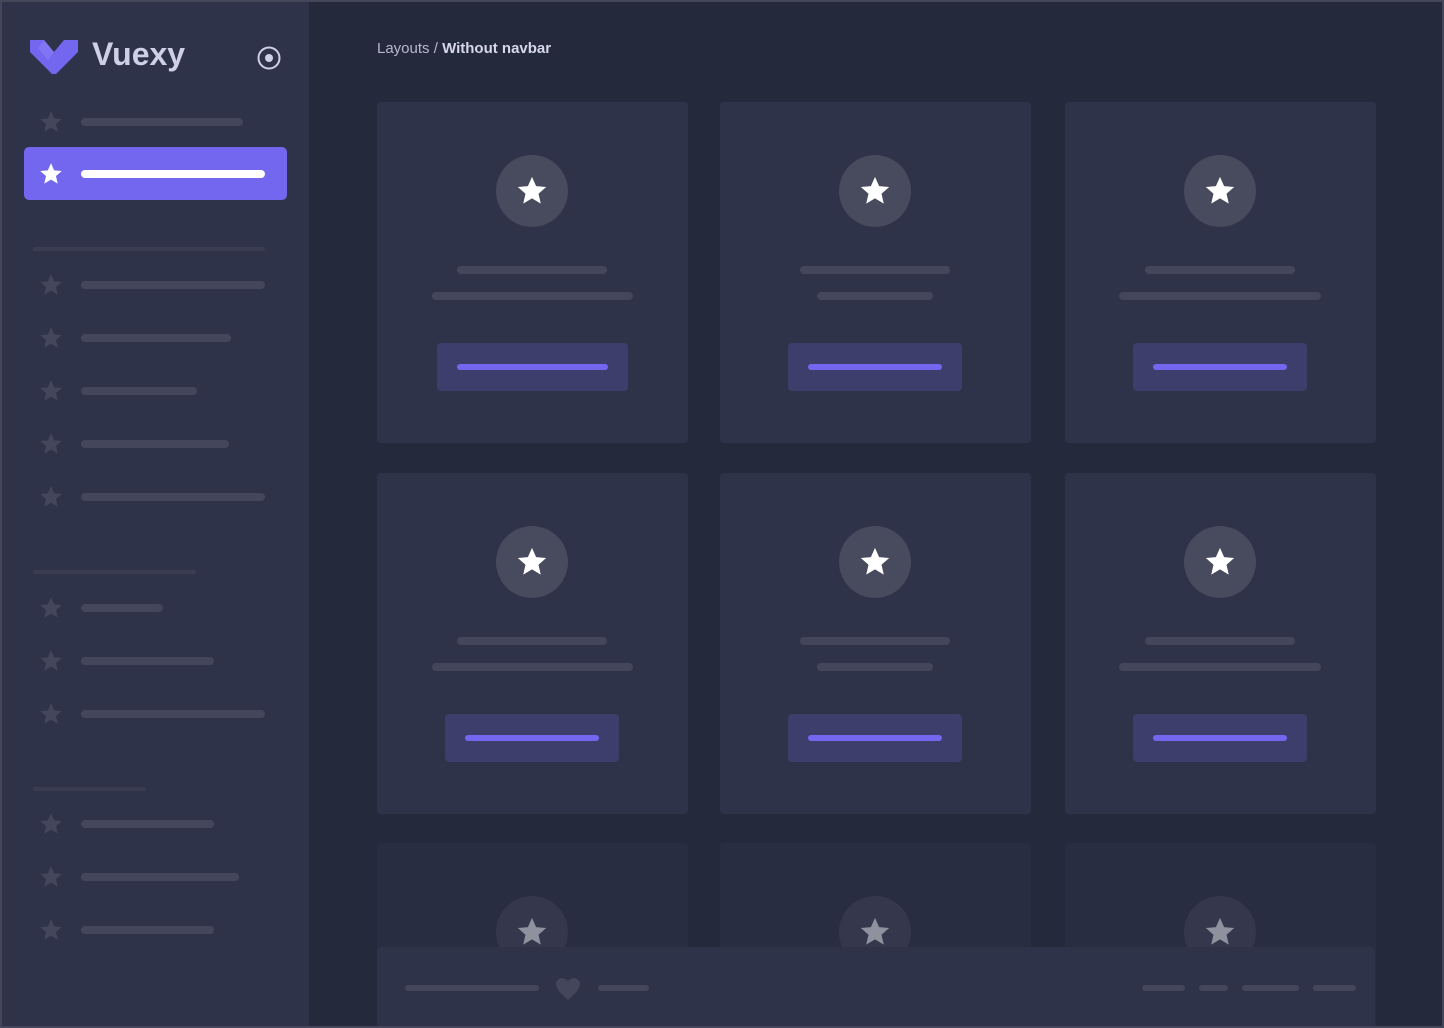 This screenshot has height=1028, width=1444. What do you see at coordinates (472, 988) in the screenshot?
I see `footer-copyright` at bounding box center [472, 988].